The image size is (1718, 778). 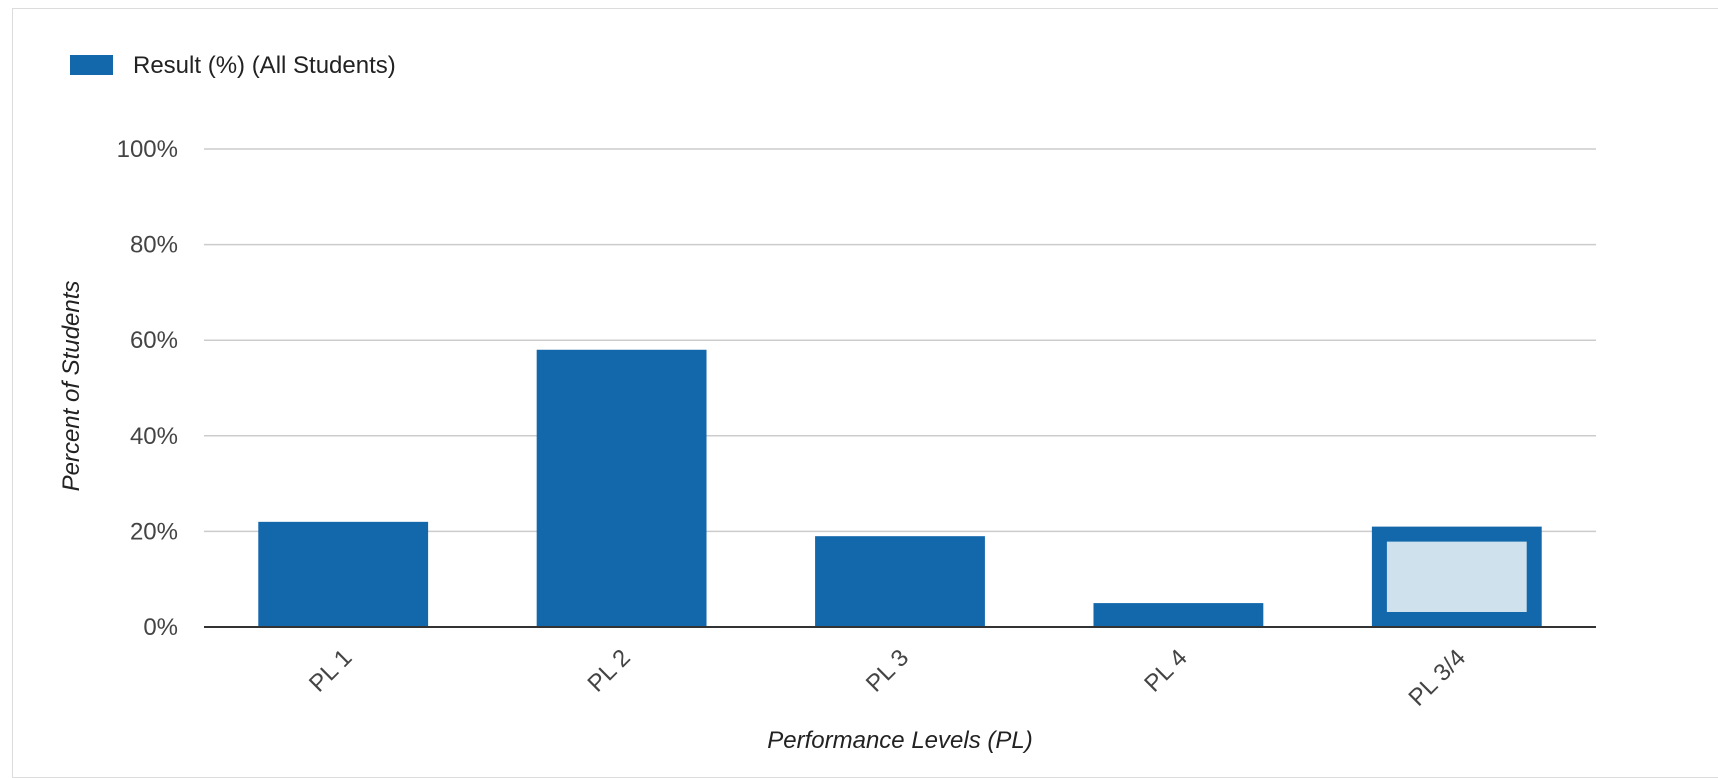 I want to click on y-tick-labels: 0% 20% 40% 60% 80% 100%, so click(x=147, y=388).